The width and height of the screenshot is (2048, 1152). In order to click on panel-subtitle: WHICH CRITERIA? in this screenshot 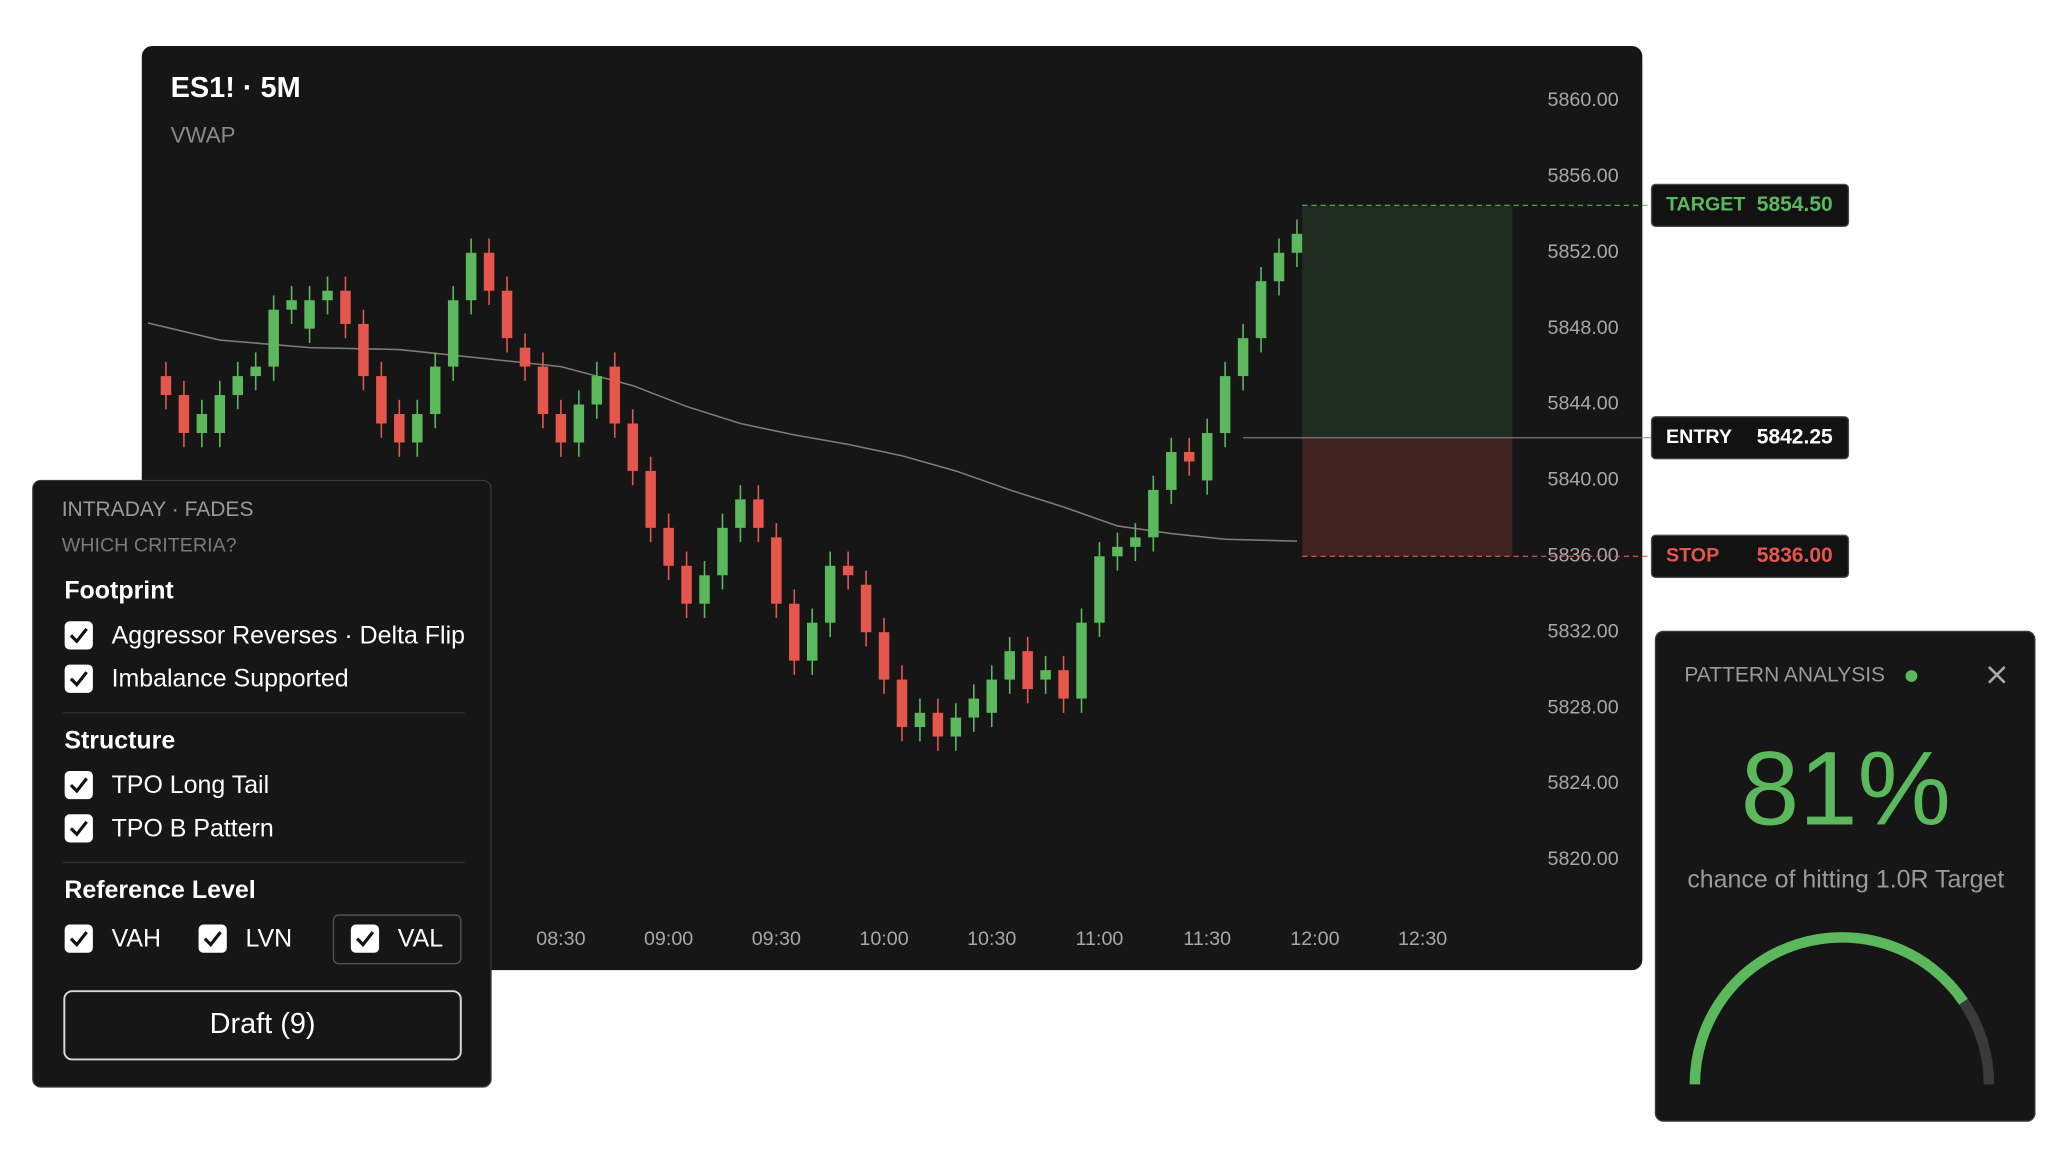, I will do `click(149, 545)`.